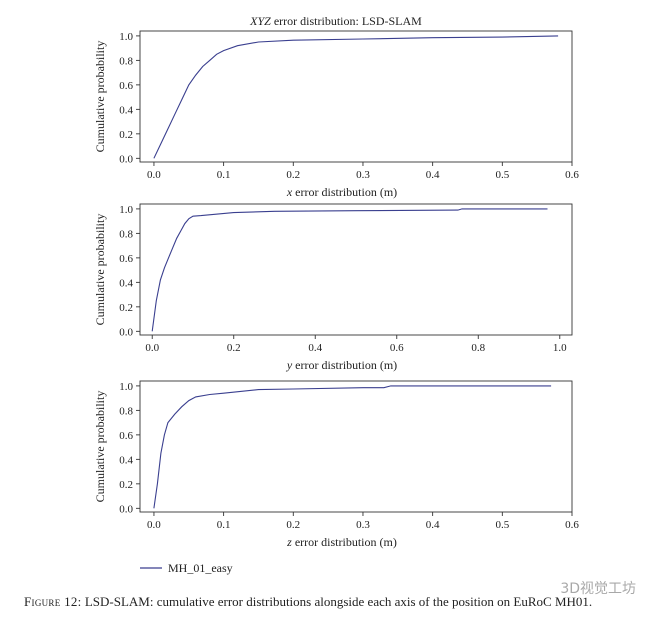 The width and height of the screenshot is (654, 623). What do you see at coordinates (341, 192) in the screenshot?
I see `x-axis-label: x error distribution (m)` at bounding box center [341, 192].